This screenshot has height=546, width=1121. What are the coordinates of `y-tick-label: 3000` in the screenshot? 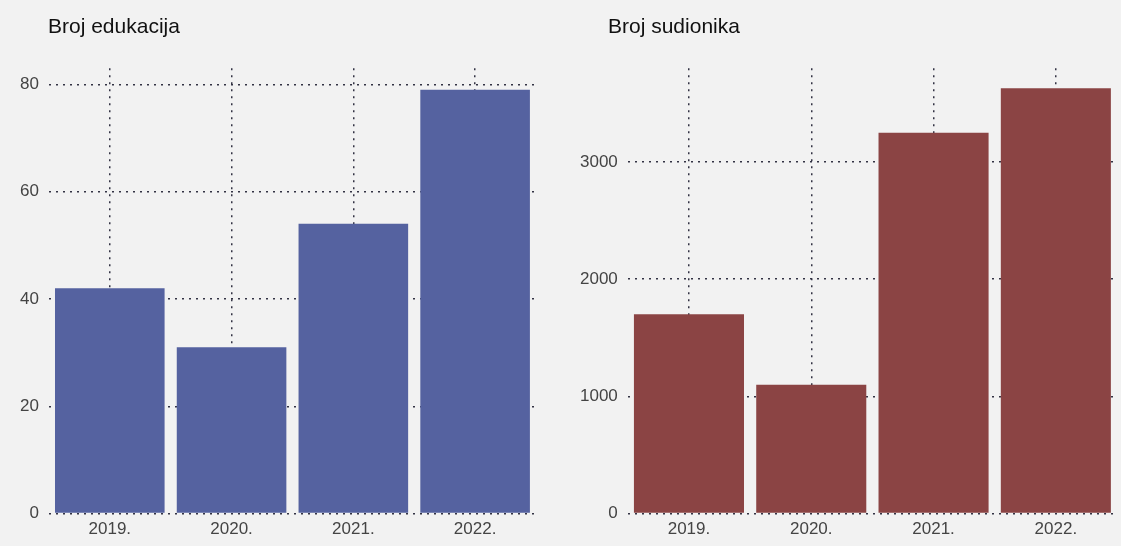 It's located at (598, 161).